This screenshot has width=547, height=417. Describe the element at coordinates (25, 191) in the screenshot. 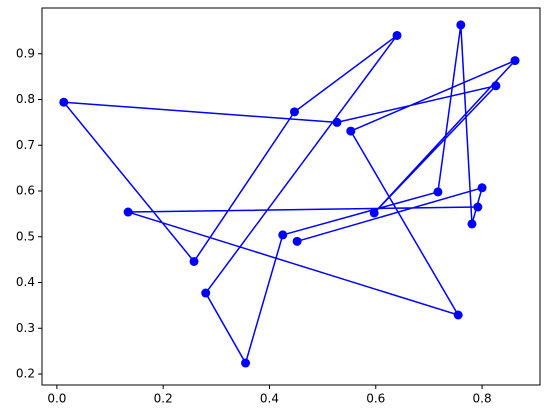

I see `y-tick-label: 0.6` at that location.